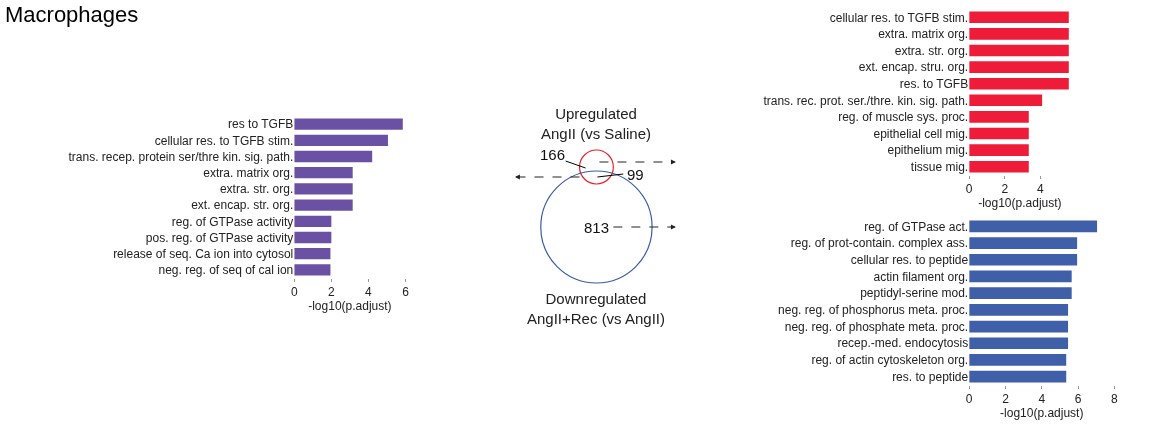 The width and height of the screenshot is (1171, 425). Describe the element at coordinates (930, 376) in the screenshot. I see `y-tick-label: res. to peptide` at that location.